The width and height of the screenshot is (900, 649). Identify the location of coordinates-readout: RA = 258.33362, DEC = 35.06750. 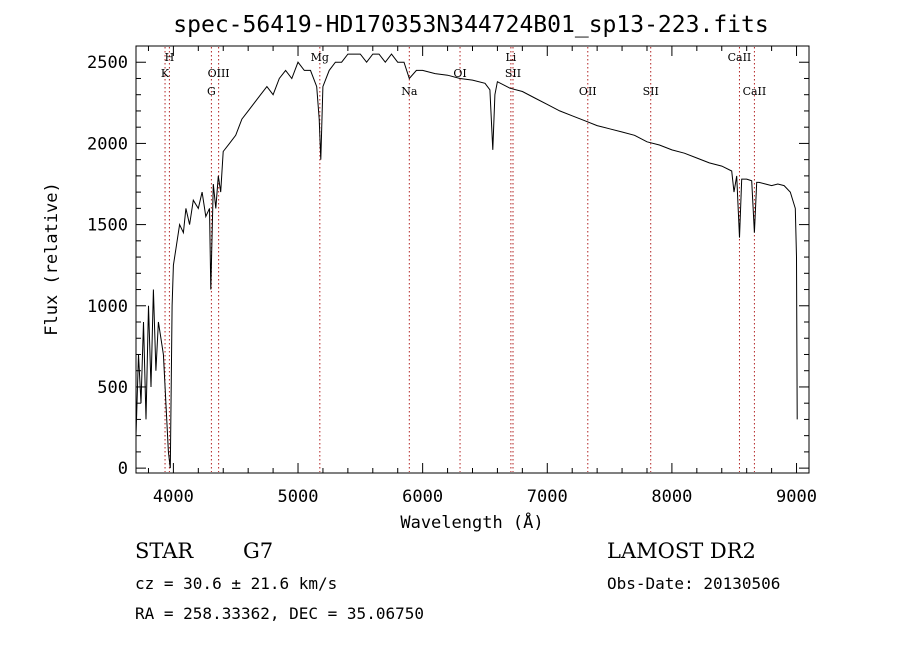
(279, 613).